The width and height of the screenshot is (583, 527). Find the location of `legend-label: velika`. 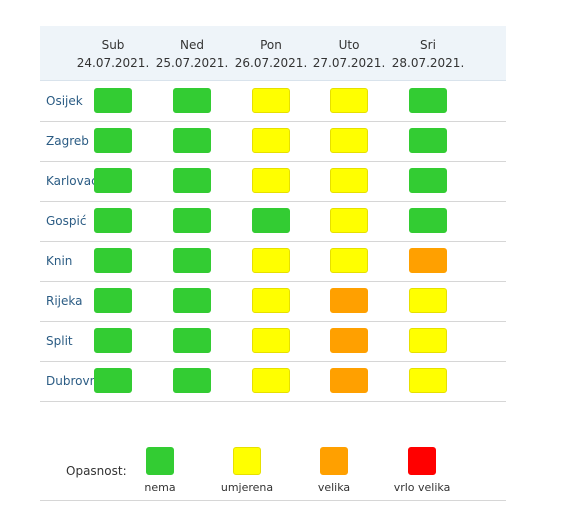

legend-label: velika is located at coordinates (334, 487).